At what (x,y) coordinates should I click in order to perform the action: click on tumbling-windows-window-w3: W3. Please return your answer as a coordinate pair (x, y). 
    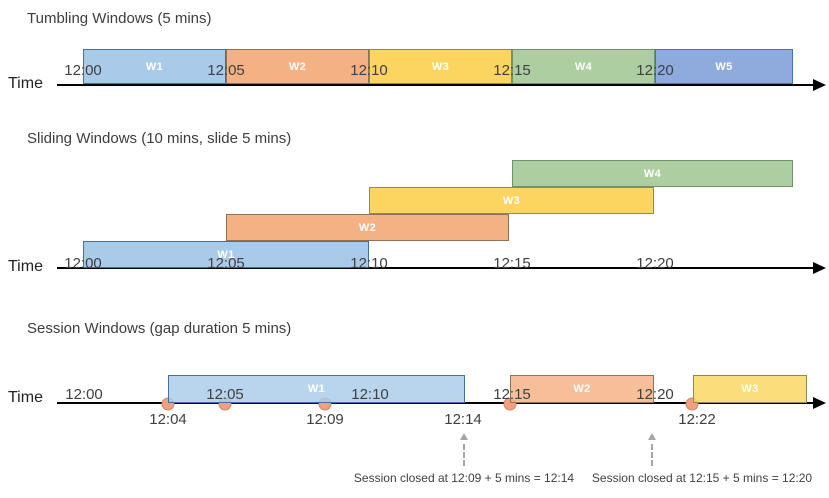
    Looking at the image, I should click on (440, 66).